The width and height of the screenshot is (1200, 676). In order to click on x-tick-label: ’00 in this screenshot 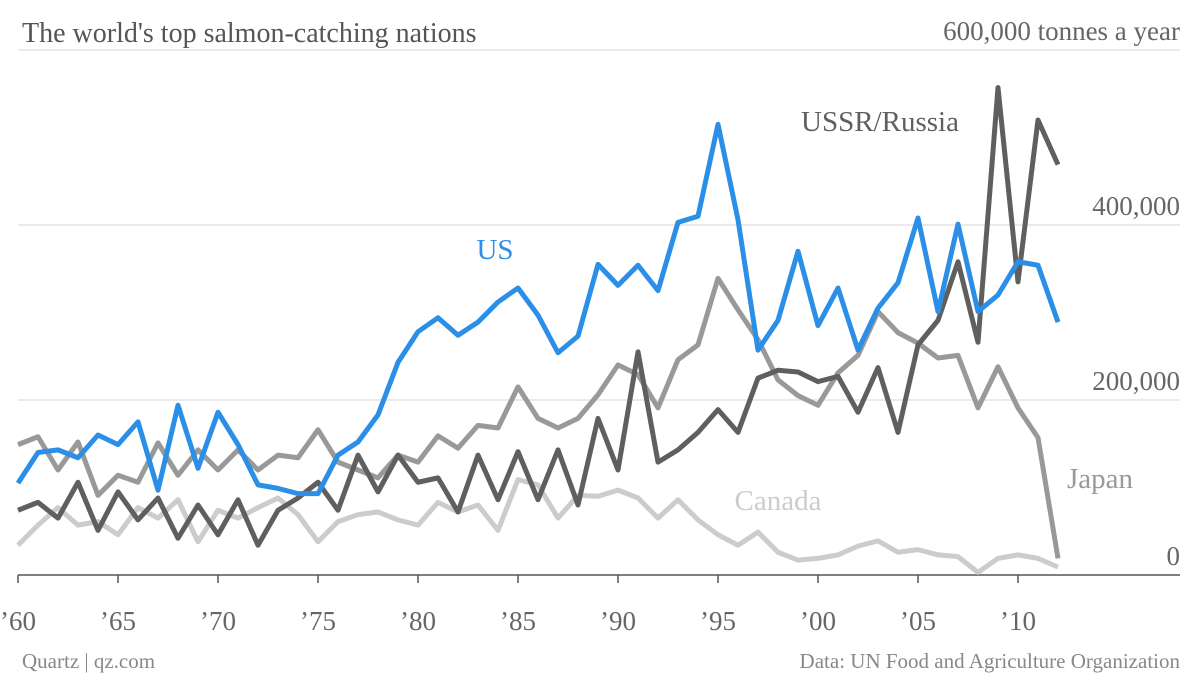, I will do `click(818, 621)`.